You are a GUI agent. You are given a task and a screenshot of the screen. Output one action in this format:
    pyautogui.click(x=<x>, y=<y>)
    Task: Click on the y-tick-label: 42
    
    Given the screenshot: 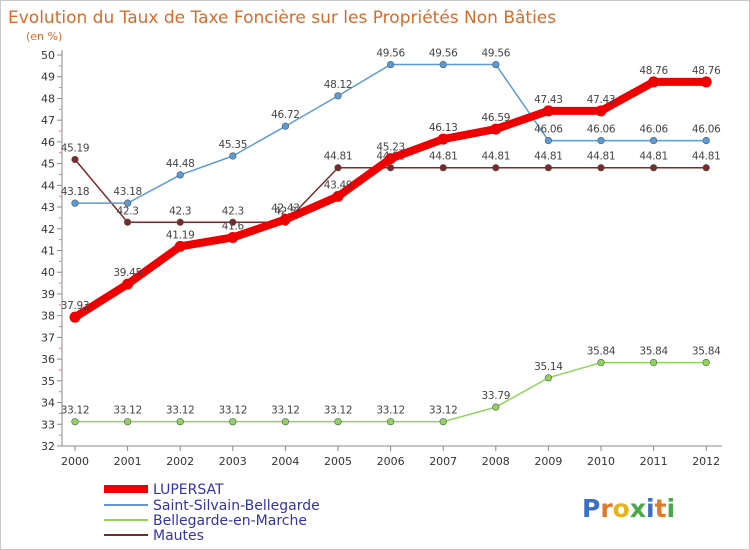 What is the action you would take?
    pyautogui.click(x=48, y=229)
    